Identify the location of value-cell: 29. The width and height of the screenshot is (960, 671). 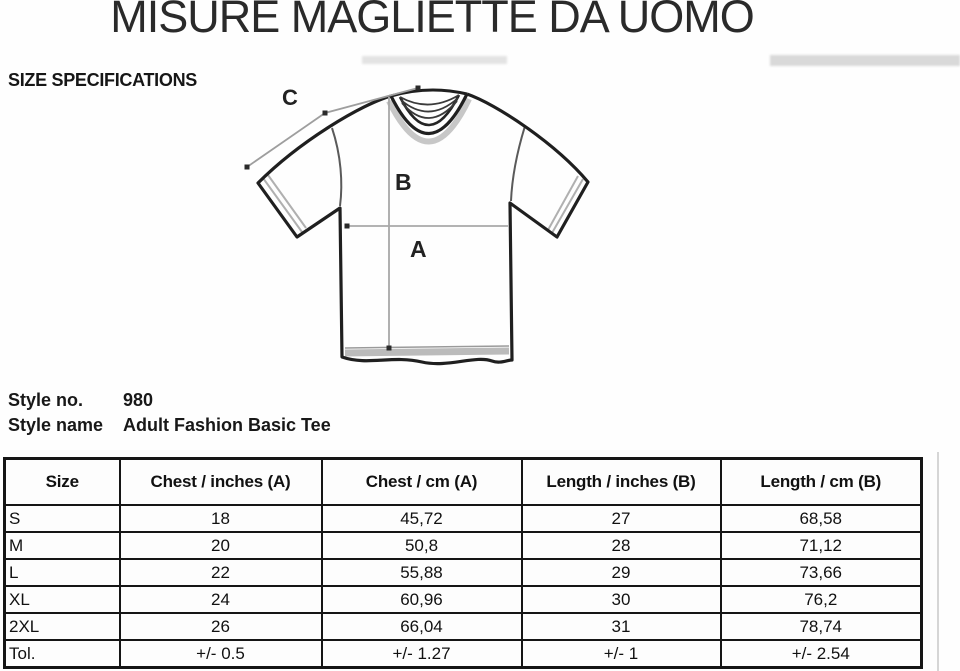
(621, 572).